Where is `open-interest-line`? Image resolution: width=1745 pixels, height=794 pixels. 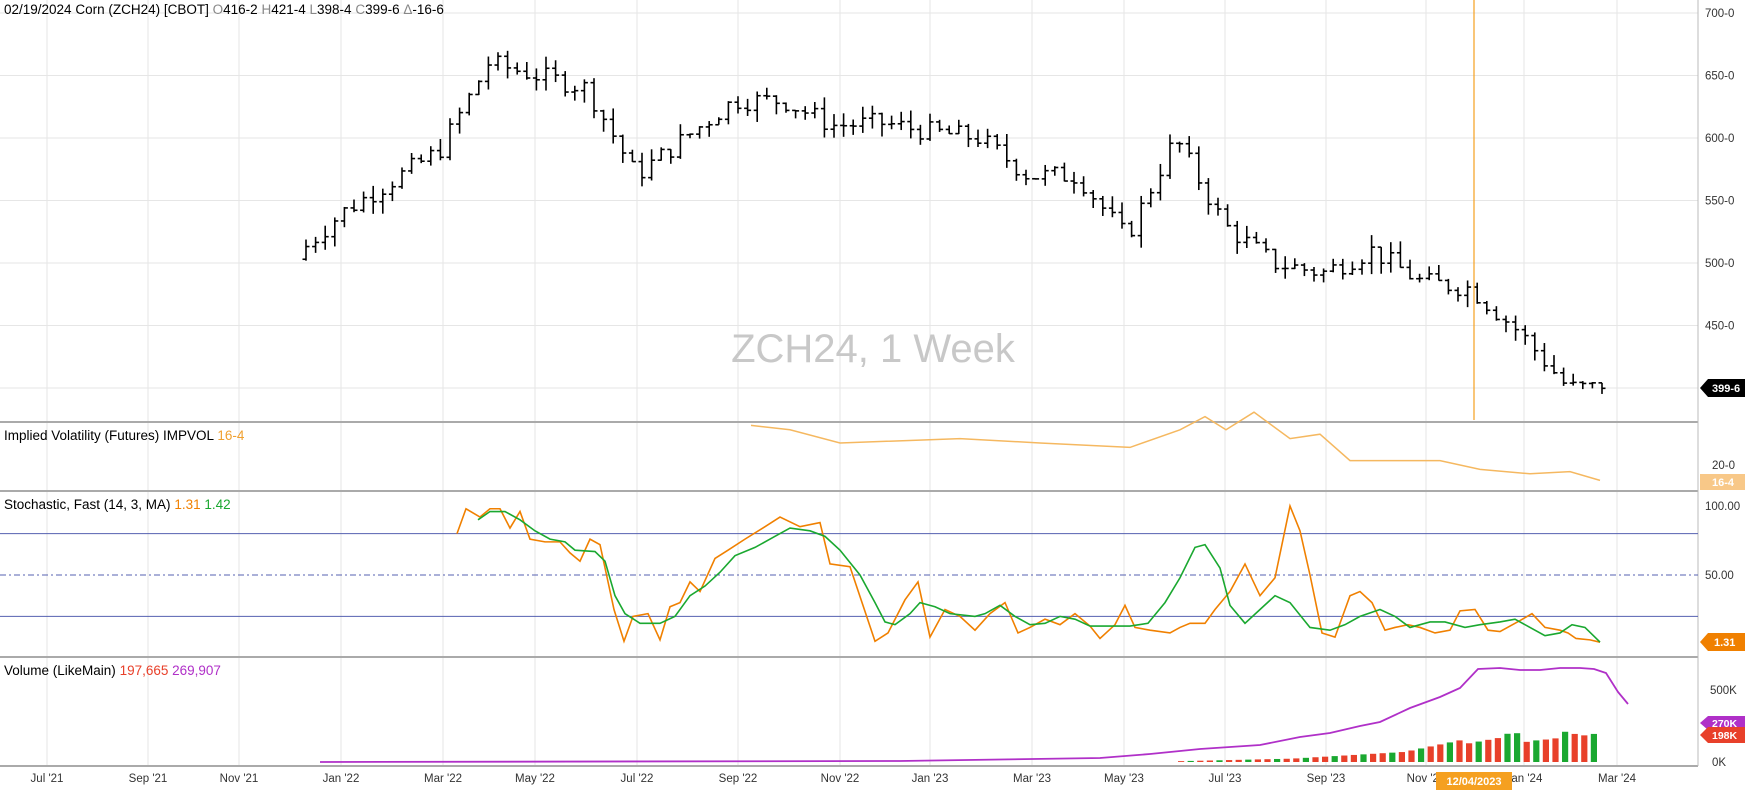 open-interest-line is located at coordinates (974, 715).